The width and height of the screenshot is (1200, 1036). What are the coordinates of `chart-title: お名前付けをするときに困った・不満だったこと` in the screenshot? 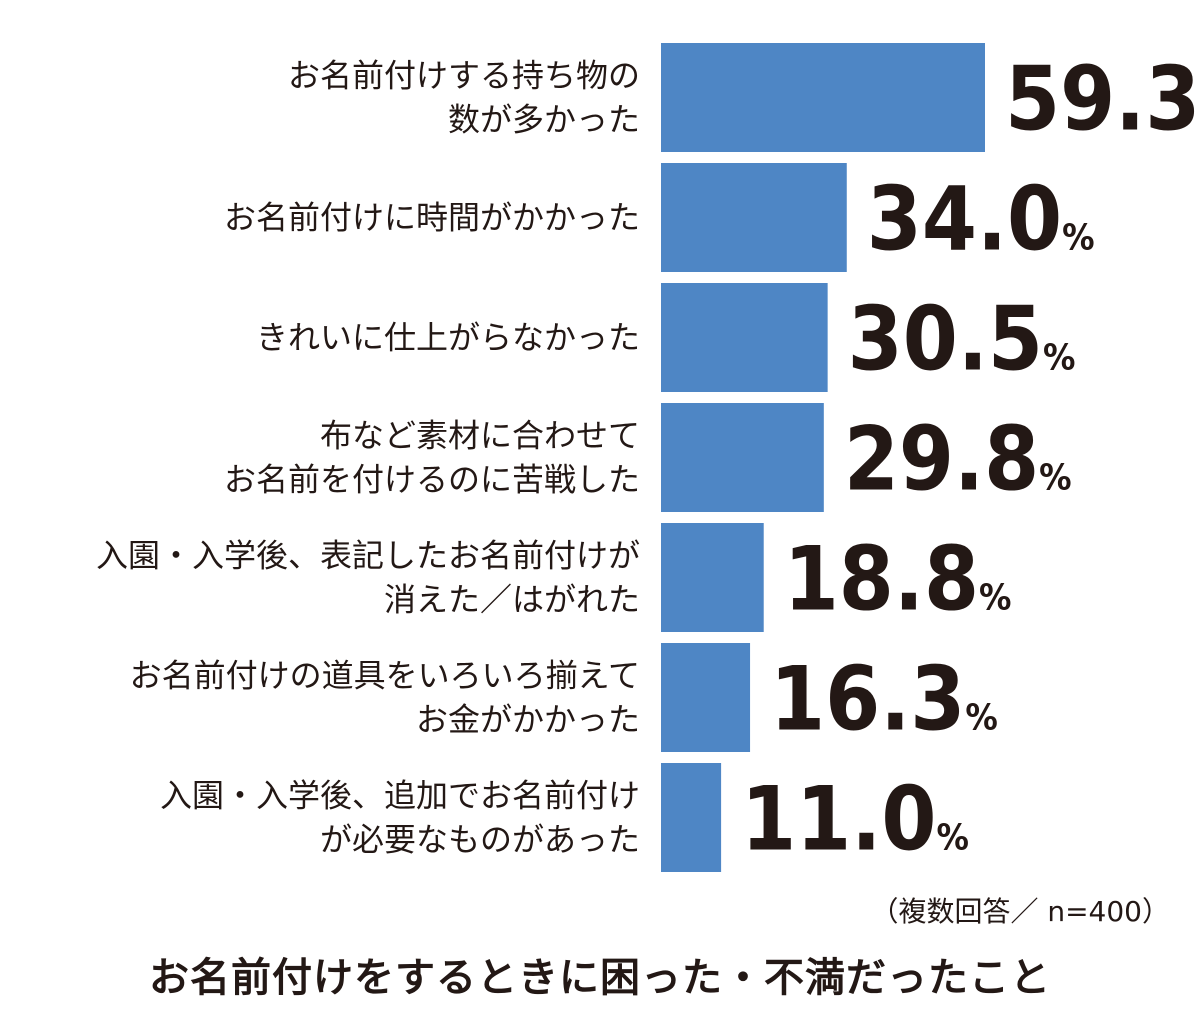 It's located at (600, 978).